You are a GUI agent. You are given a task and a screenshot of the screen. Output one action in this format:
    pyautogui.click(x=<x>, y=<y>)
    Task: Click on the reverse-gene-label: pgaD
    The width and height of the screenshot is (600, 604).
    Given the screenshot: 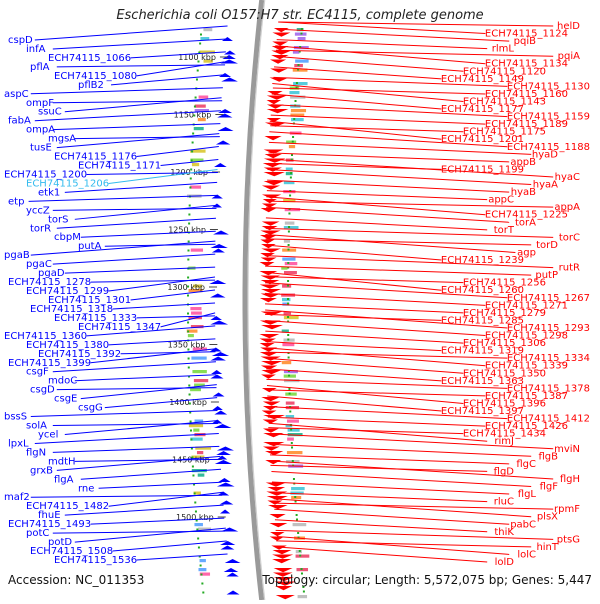 What is the action you would take?
    pyautogui.click(x=51, y=273)
    